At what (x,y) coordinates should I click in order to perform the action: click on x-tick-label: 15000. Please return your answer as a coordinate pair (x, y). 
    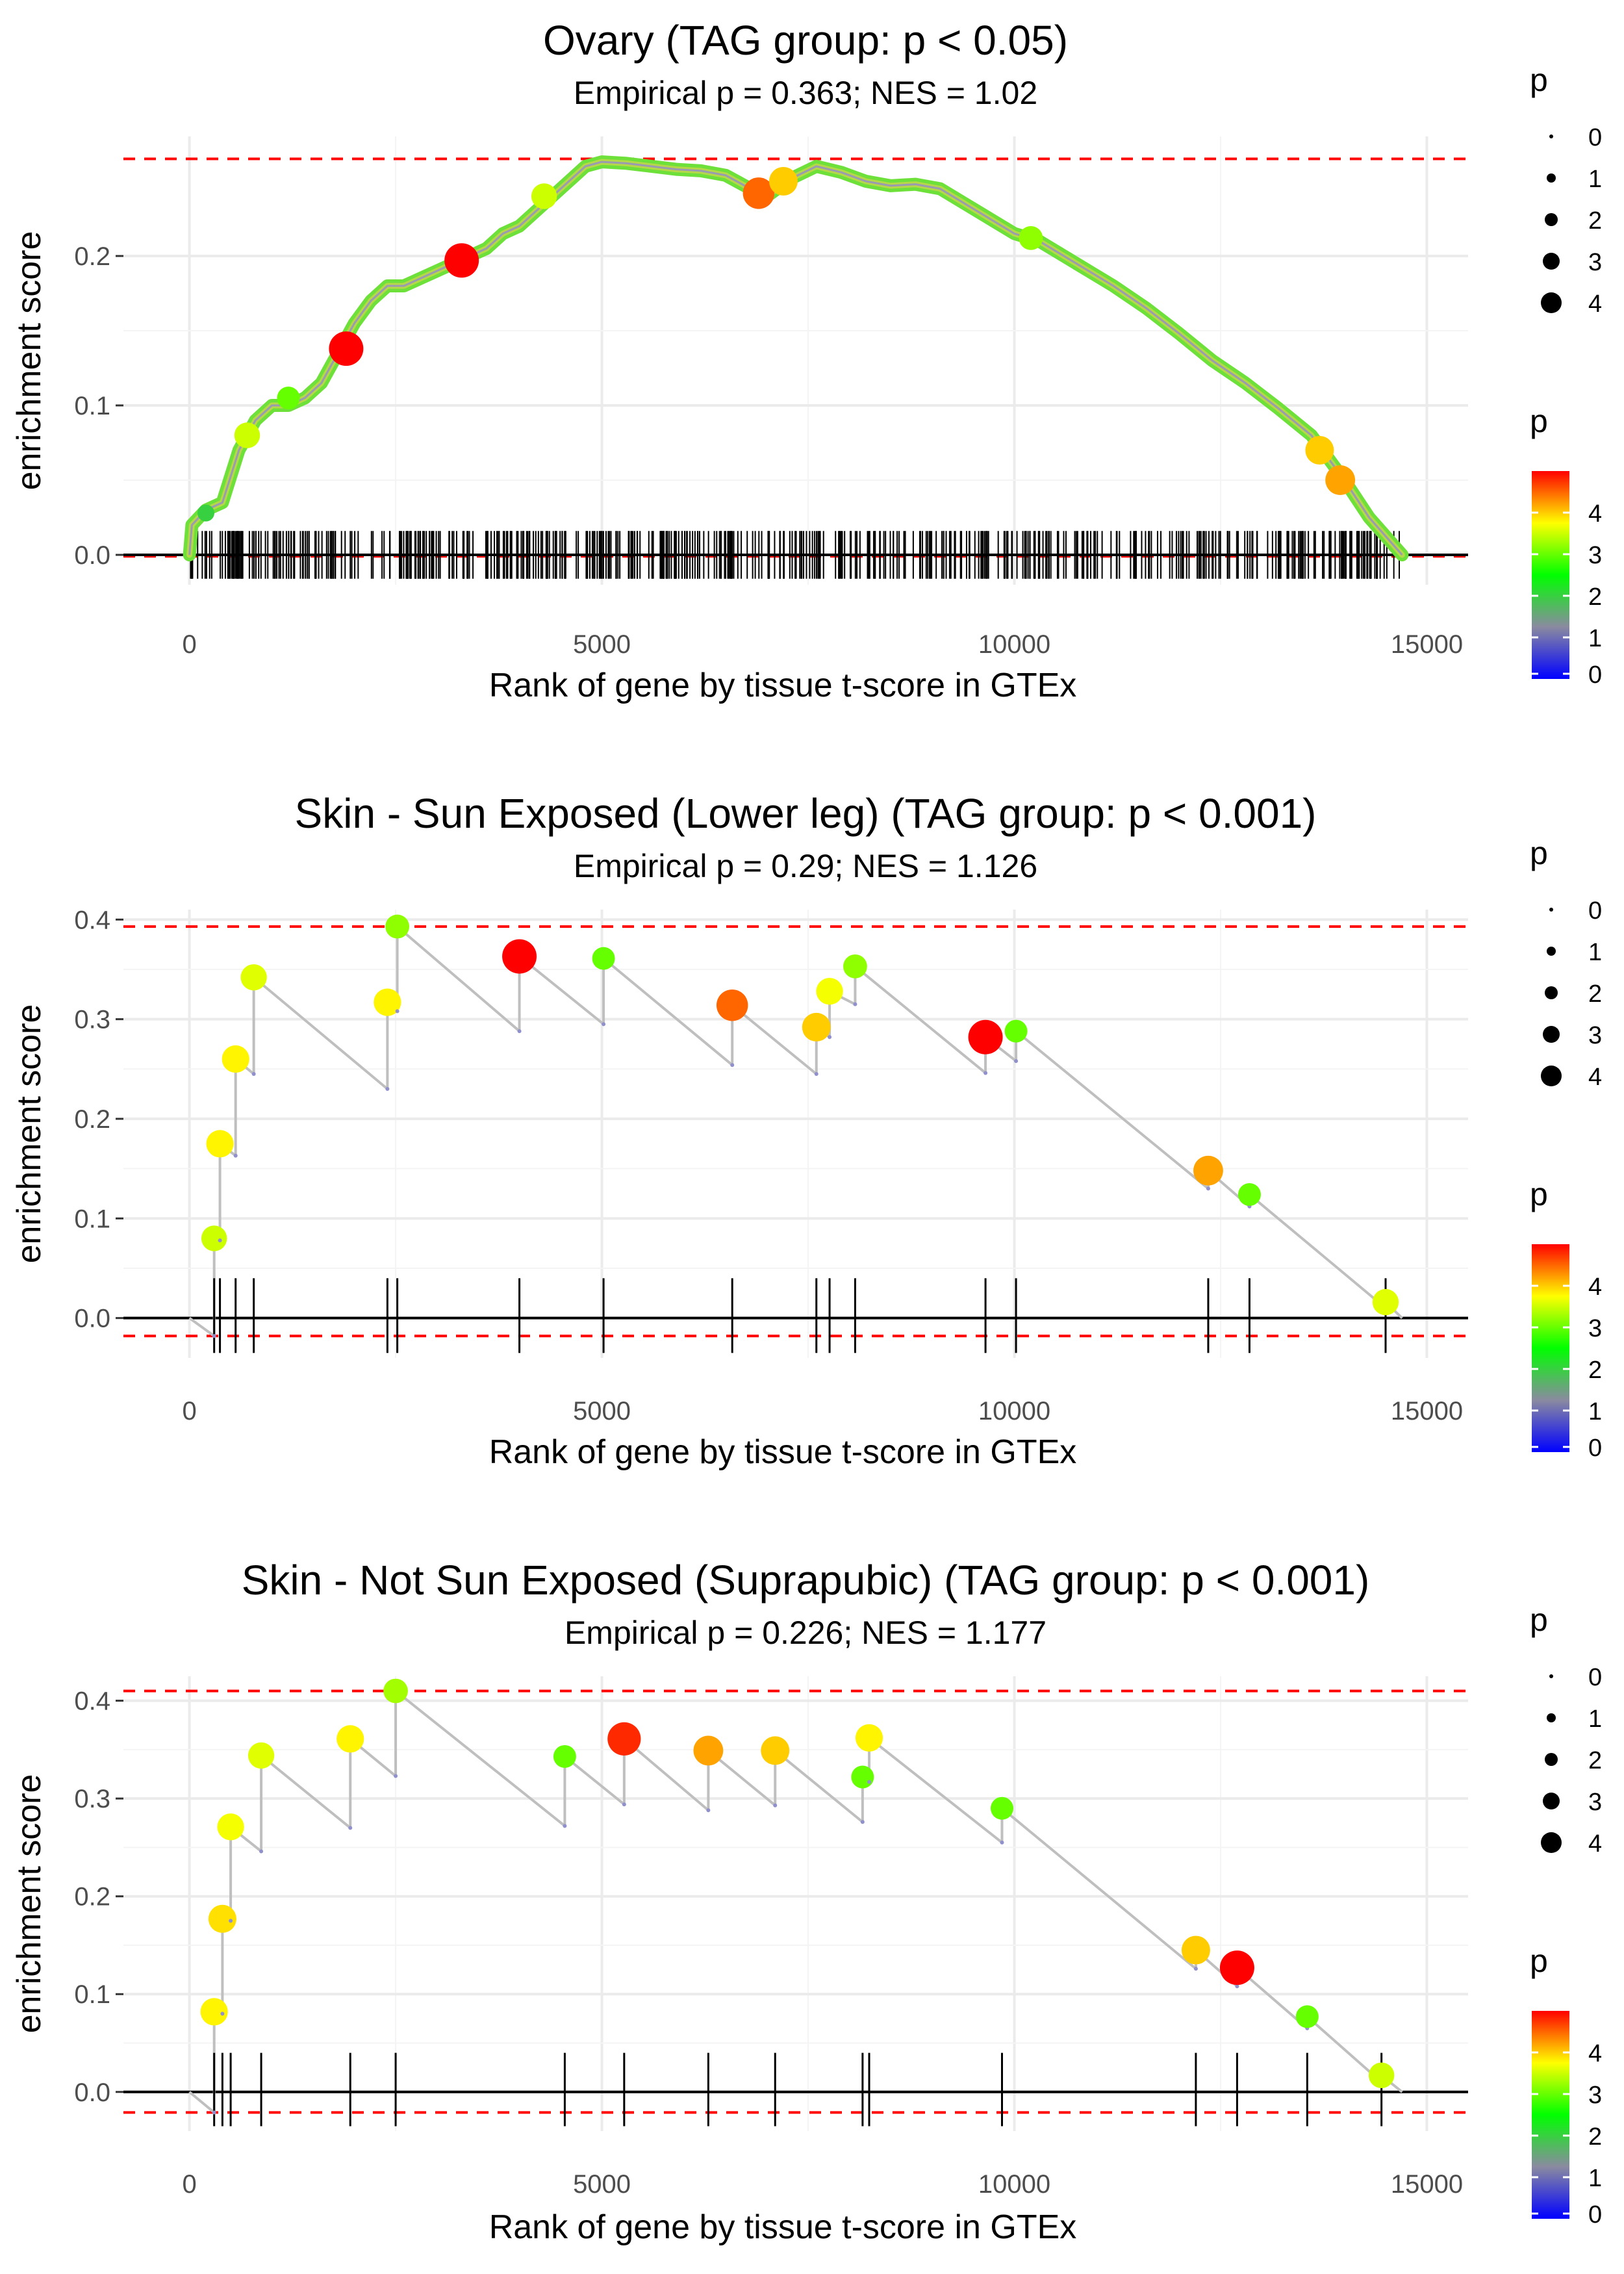
    Looking at the image, I should click on (1427, 2184).